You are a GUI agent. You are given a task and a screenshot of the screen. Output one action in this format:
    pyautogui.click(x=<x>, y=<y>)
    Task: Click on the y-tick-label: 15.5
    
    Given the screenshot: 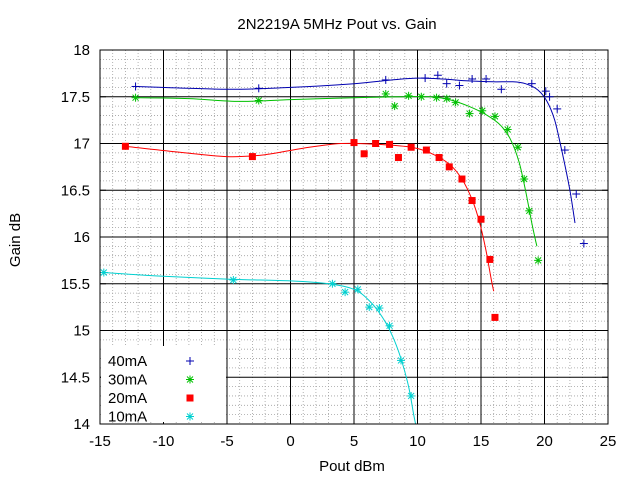 What is the action you would take?
    pyautogui.click(x=75, y=284)
    